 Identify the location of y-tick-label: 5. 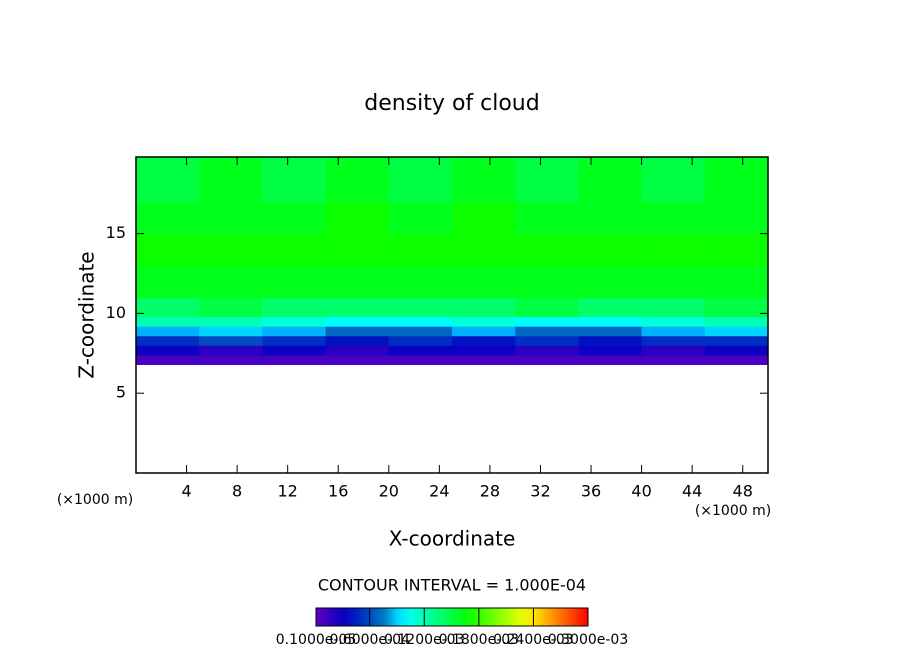
(121, 392).